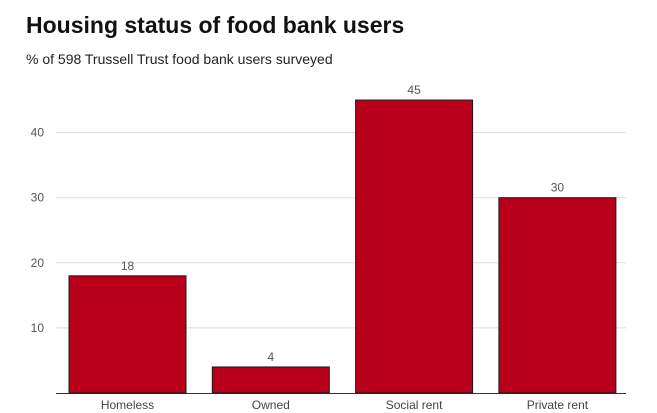  I want to click on y-tick-label-20: 20, so click(38, 263).